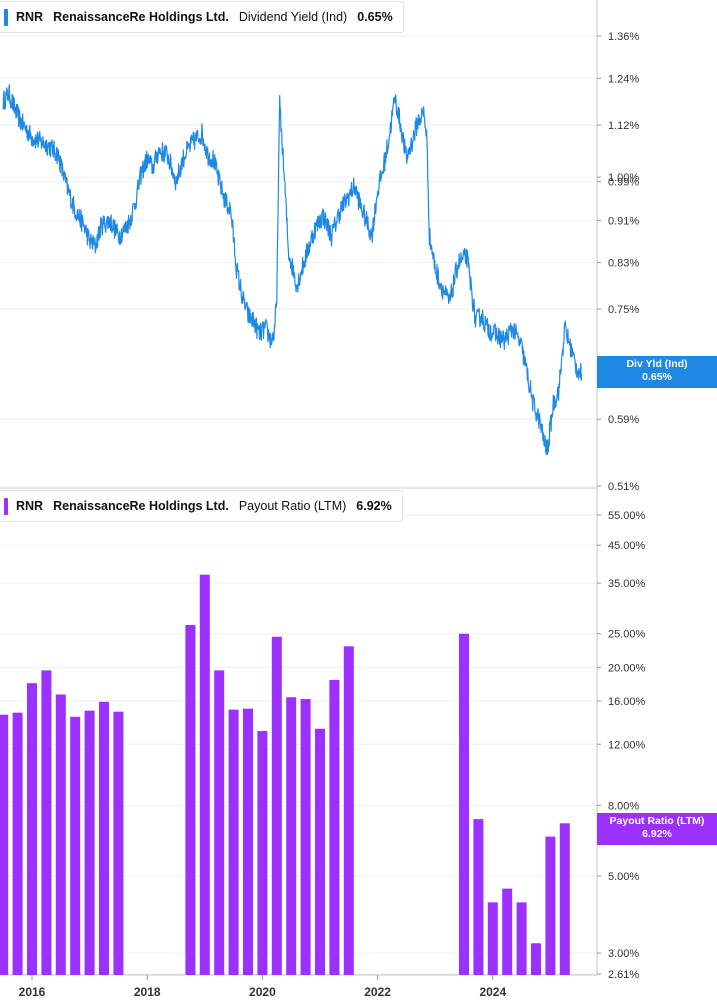 The width and height of the screenshot is (717, 1005). I want to click on bottom-legend-metric: Payout Ratio (LTM), so click(292, 506).